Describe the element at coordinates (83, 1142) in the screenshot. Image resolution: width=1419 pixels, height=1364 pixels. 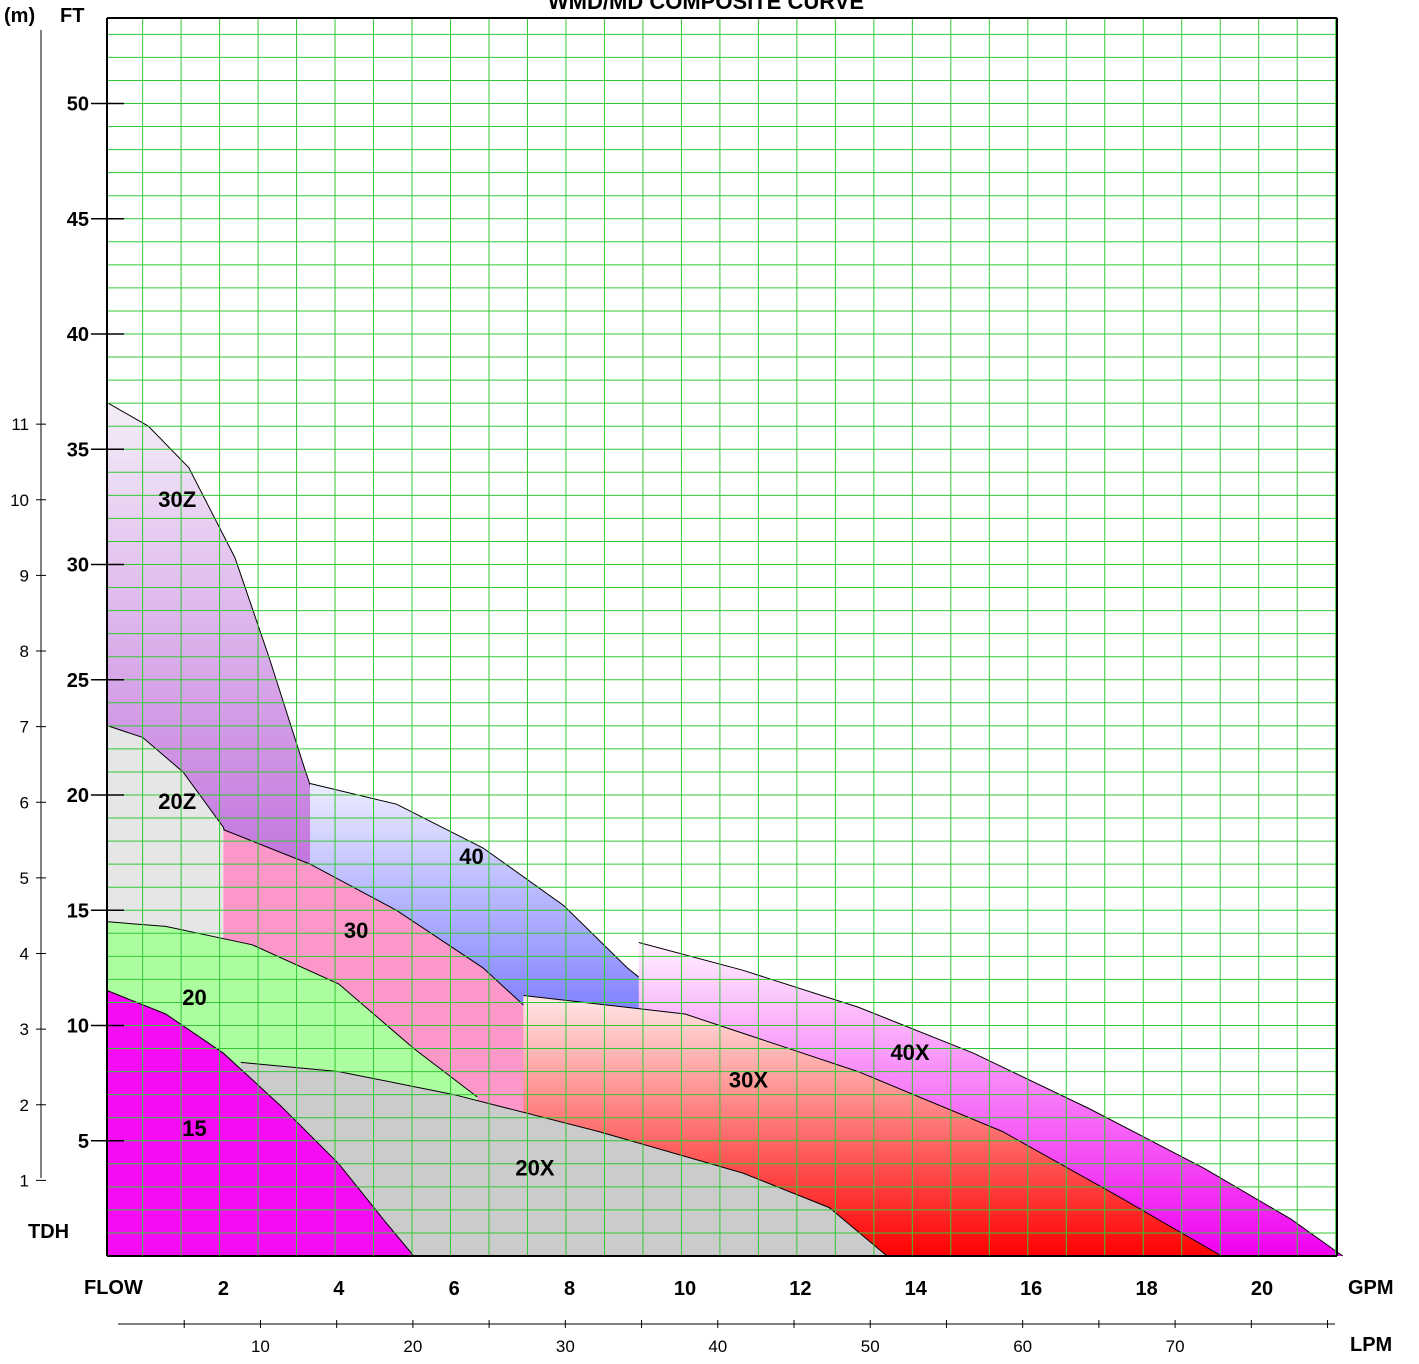
I see `y-tick-label-ft: 5` at that location.